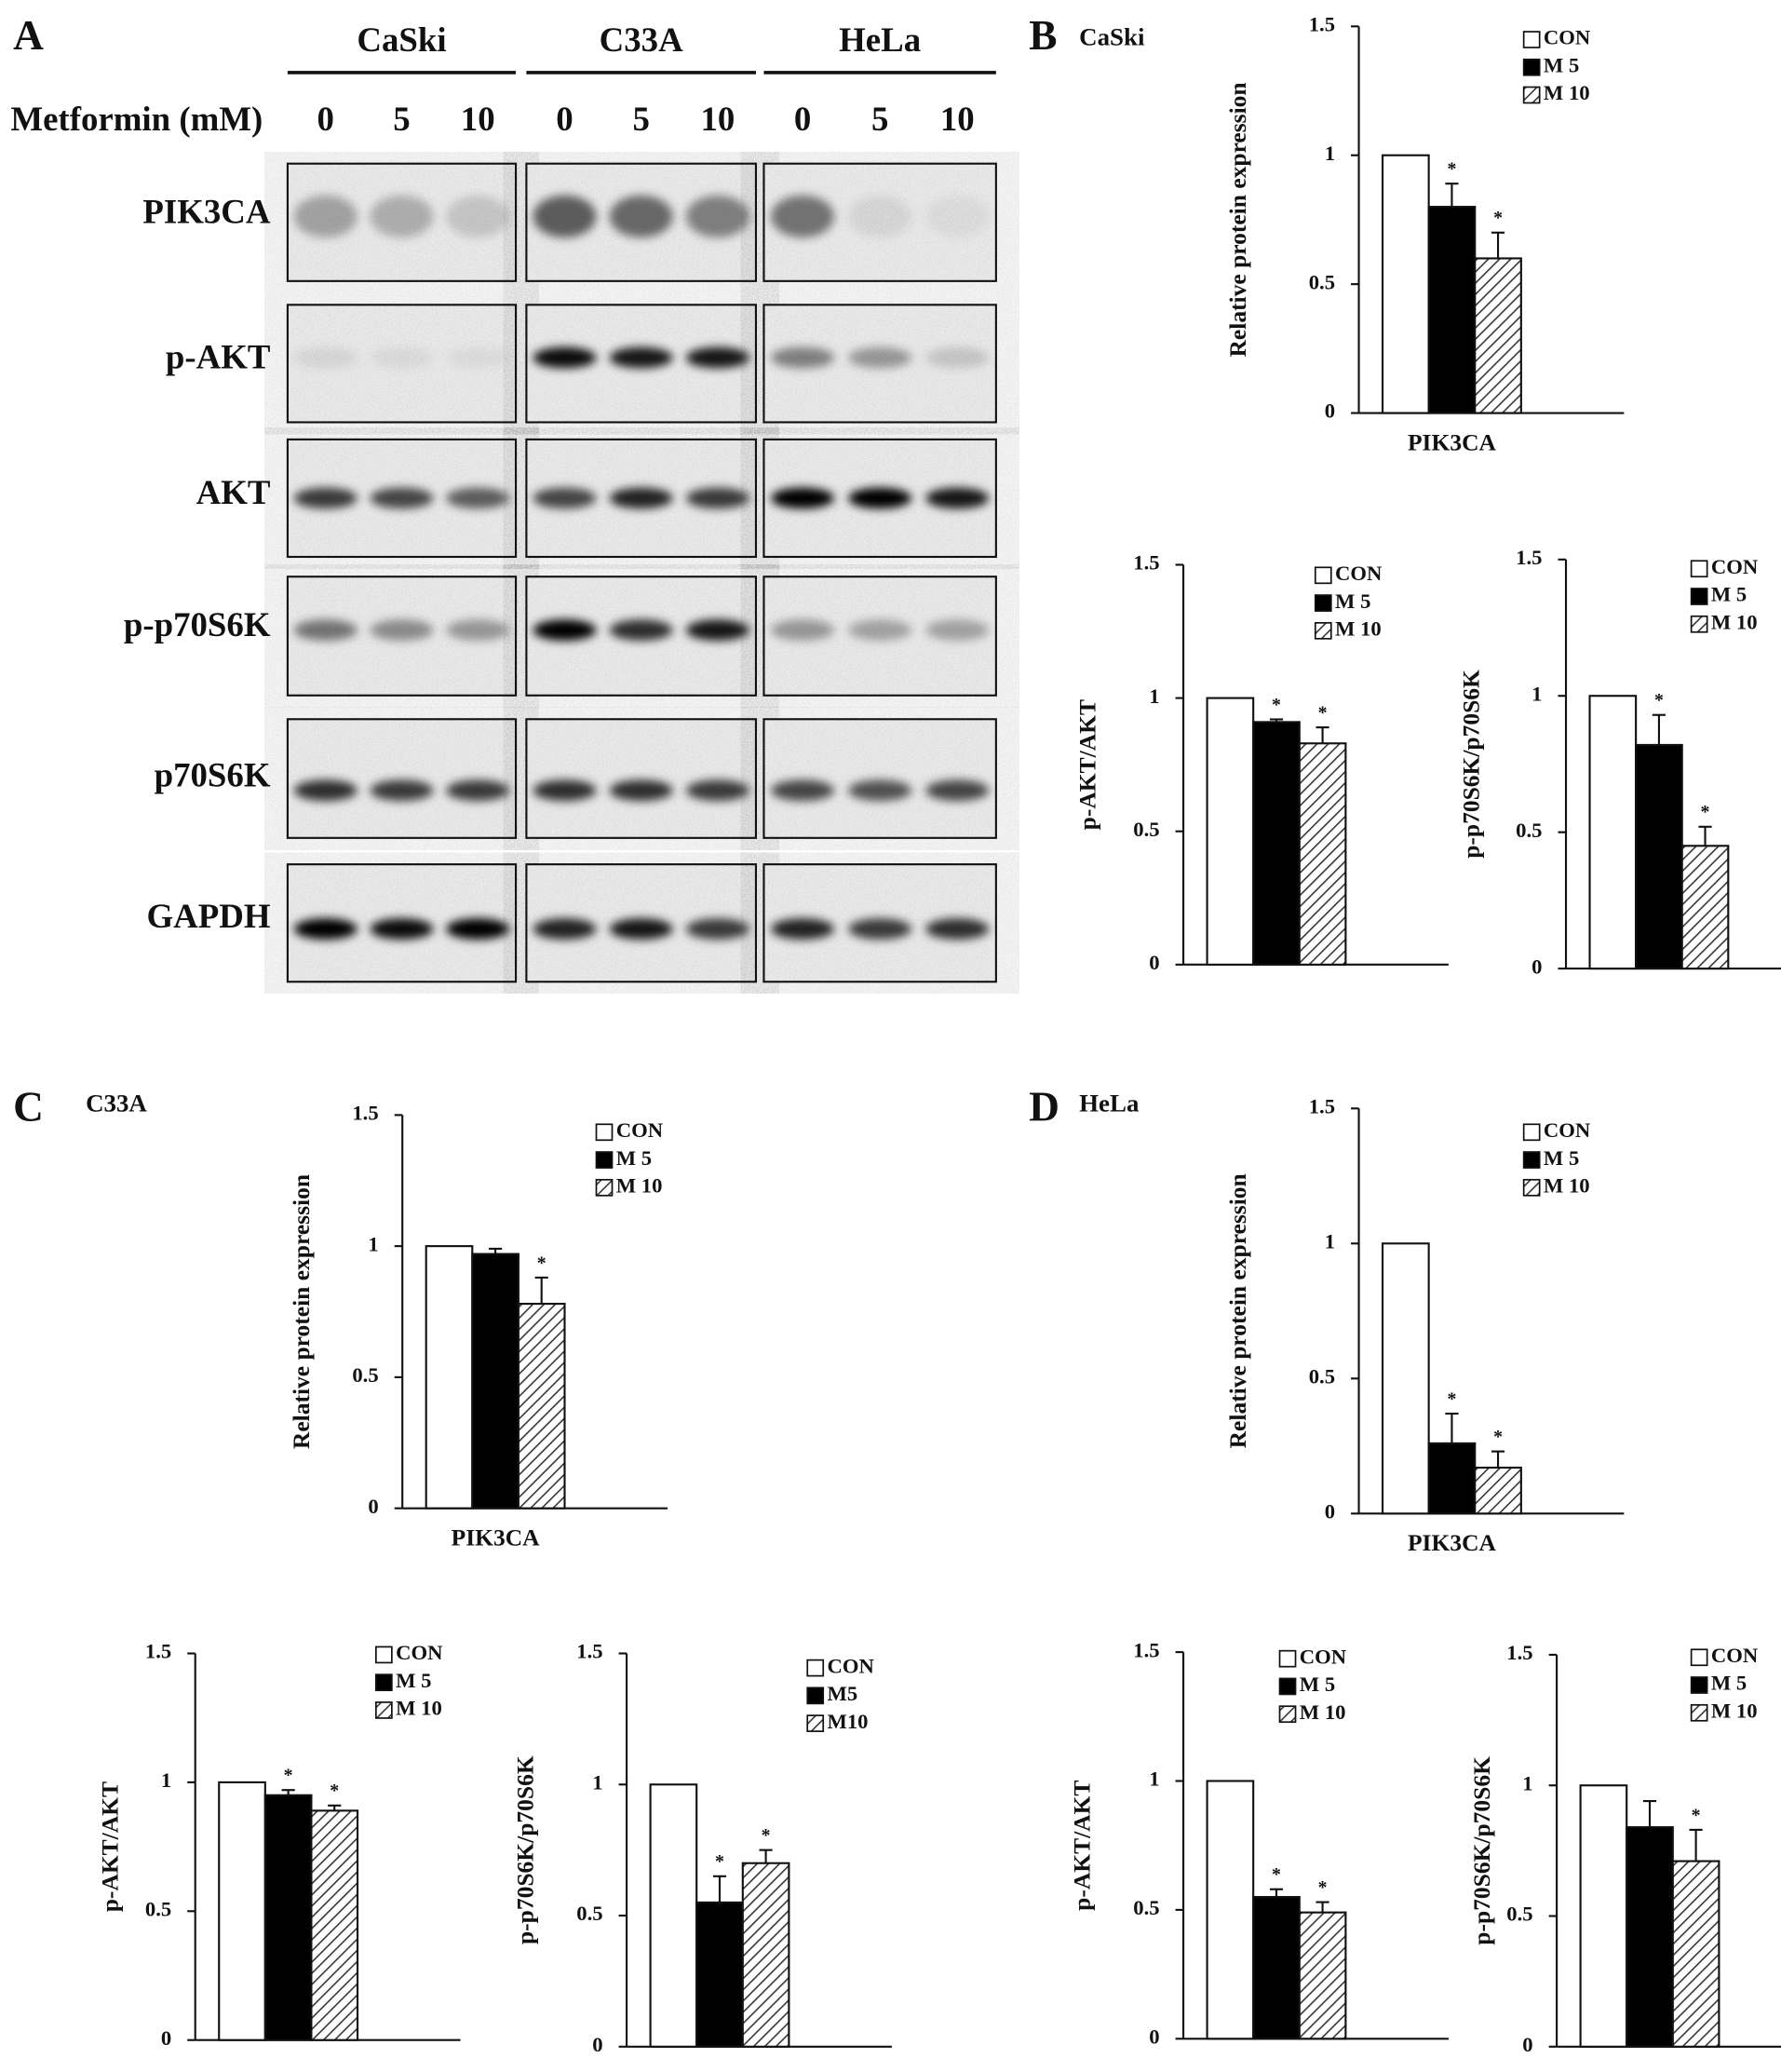 The height and width of the screenshot is (2072, 1781). I want to click on panel-label: B, so click(1043, 35).